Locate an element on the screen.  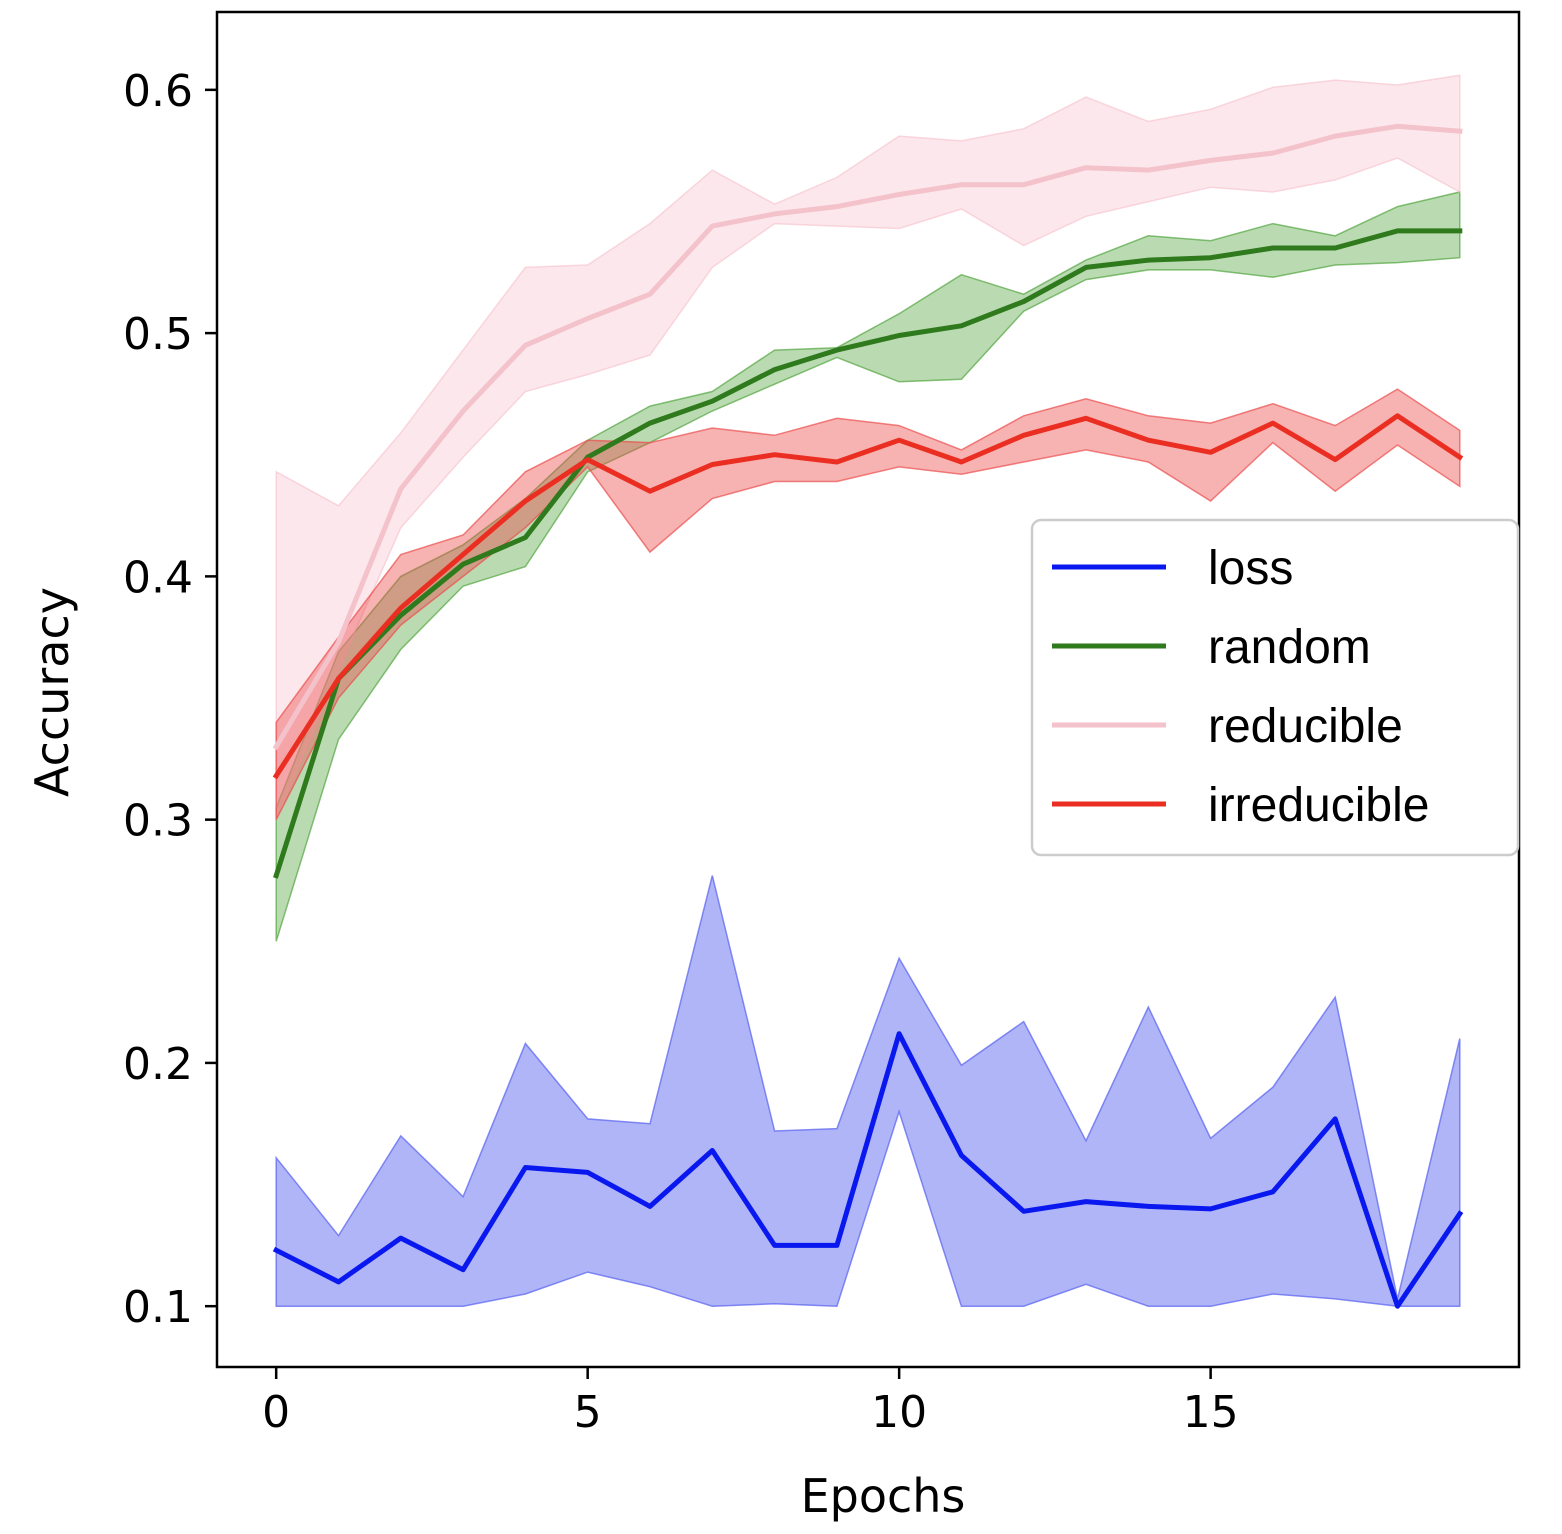
x-axis: 0 5 10 15 is located at coordinates (750, 1402).